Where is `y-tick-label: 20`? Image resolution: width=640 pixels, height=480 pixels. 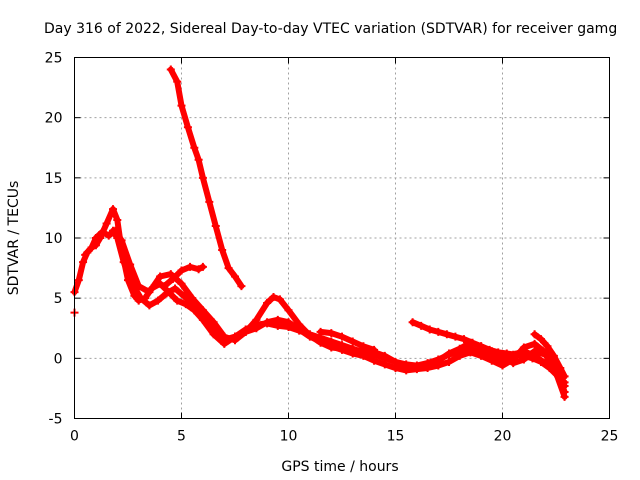
y-tick-label: 20 is located at coordinates (54, 119).